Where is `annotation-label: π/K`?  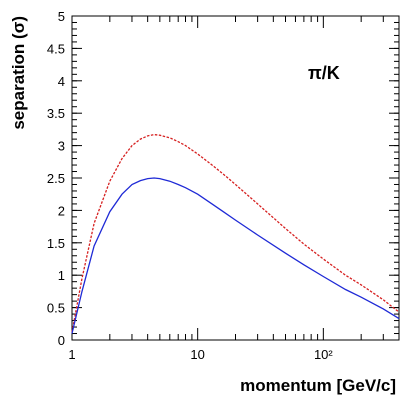
annotation-label: π/K is located at coordinates (324, 73).